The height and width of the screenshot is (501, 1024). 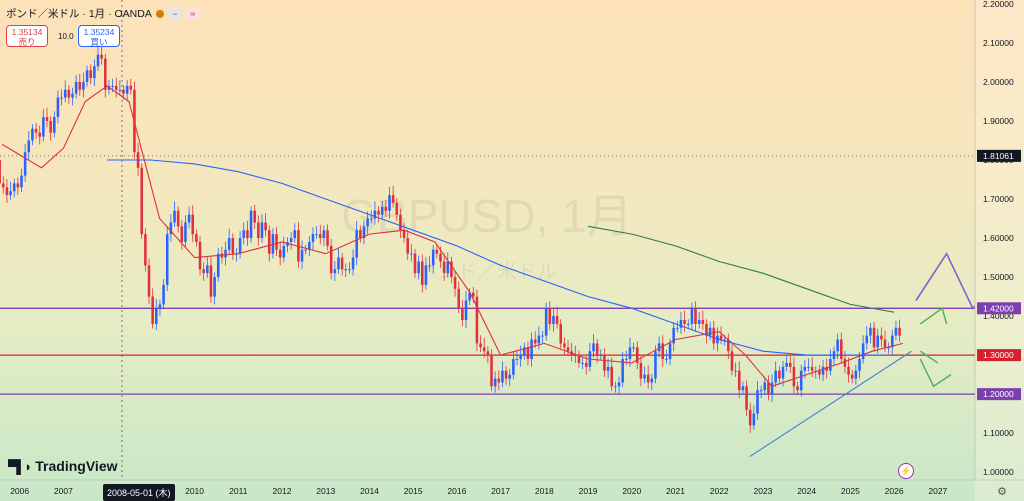 I want to click on y-tick-label: 1.70000, so click(x=998, y=199).